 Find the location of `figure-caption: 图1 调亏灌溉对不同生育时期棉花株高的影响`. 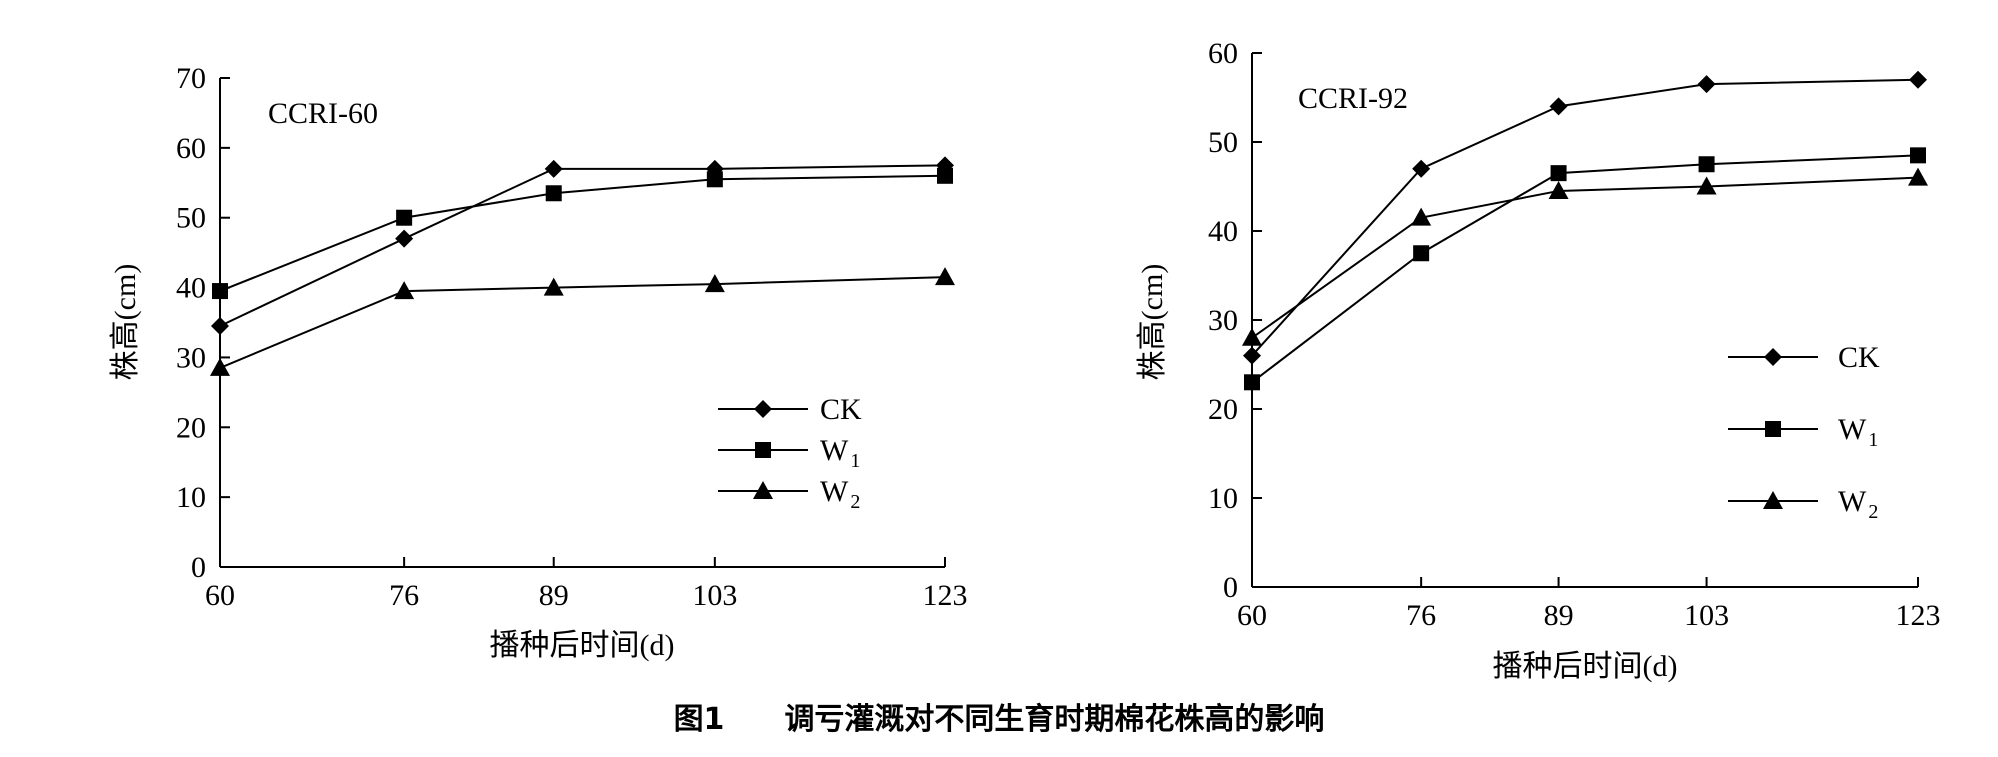

figure-caption: 图1 调亏灌溉对不同生育时期棉花株高的影响 is located at coordinates (999, 716).